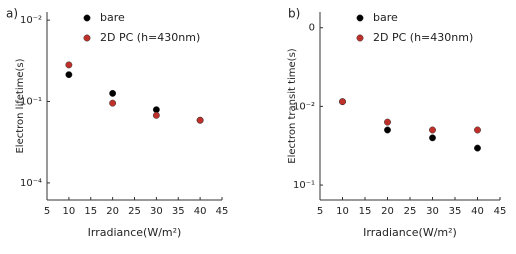  Describe the element at coordinates (12, 14) in the screenshot. I see `panel-label: a)` at that location.